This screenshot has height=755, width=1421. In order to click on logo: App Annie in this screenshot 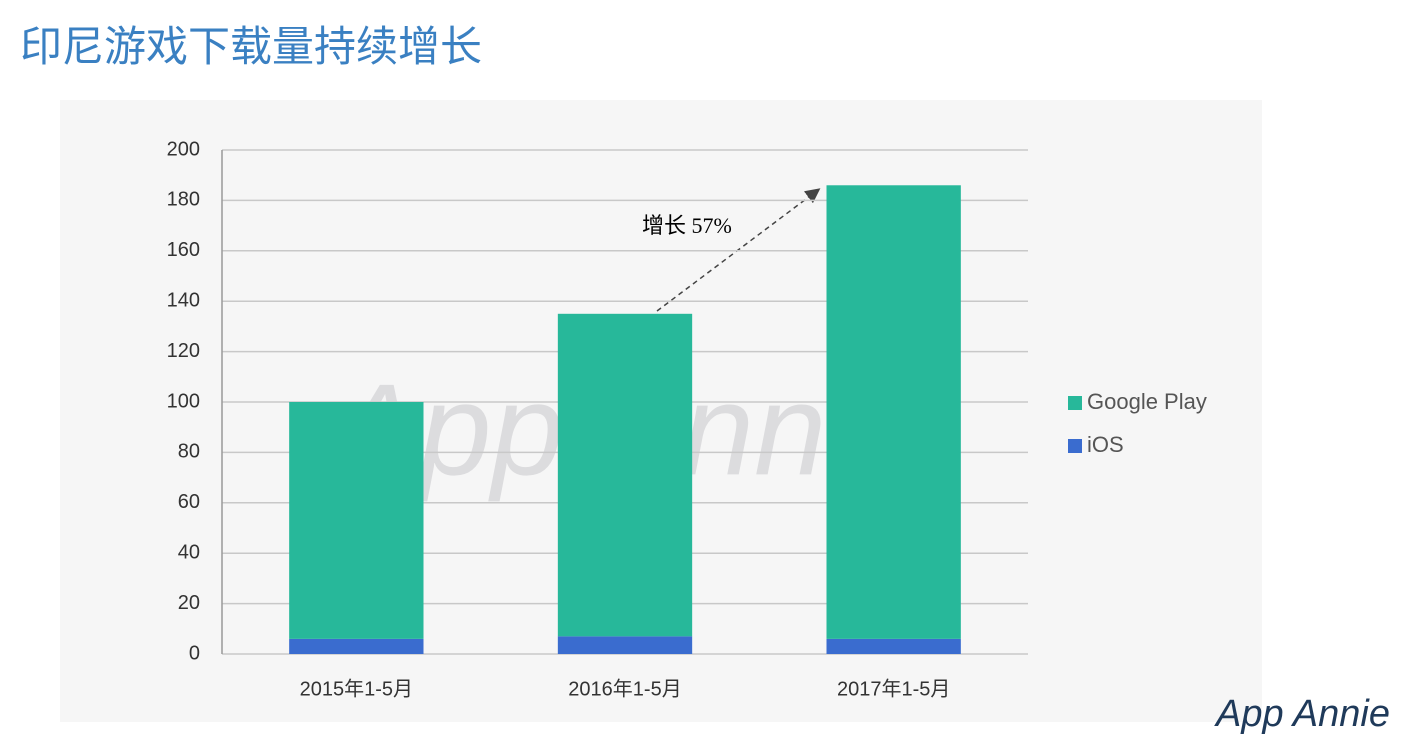, I will do `click(1302, 714)`.